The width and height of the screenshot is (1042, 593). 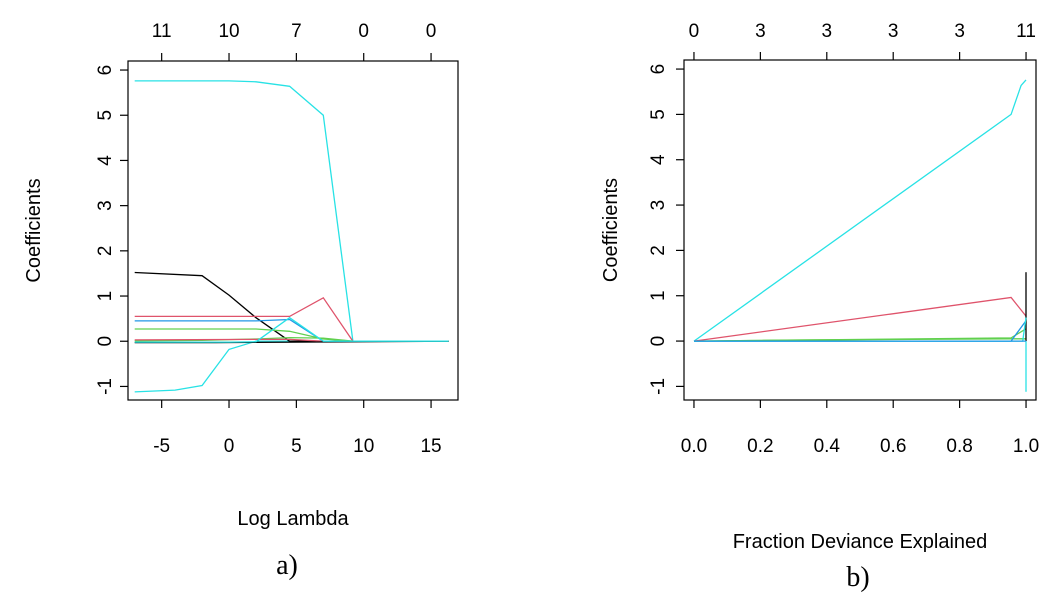 What do you see at coordinates (287, 565) in the screenshot?
I see `panel-caption: a)` at bounding box center [287, 565].